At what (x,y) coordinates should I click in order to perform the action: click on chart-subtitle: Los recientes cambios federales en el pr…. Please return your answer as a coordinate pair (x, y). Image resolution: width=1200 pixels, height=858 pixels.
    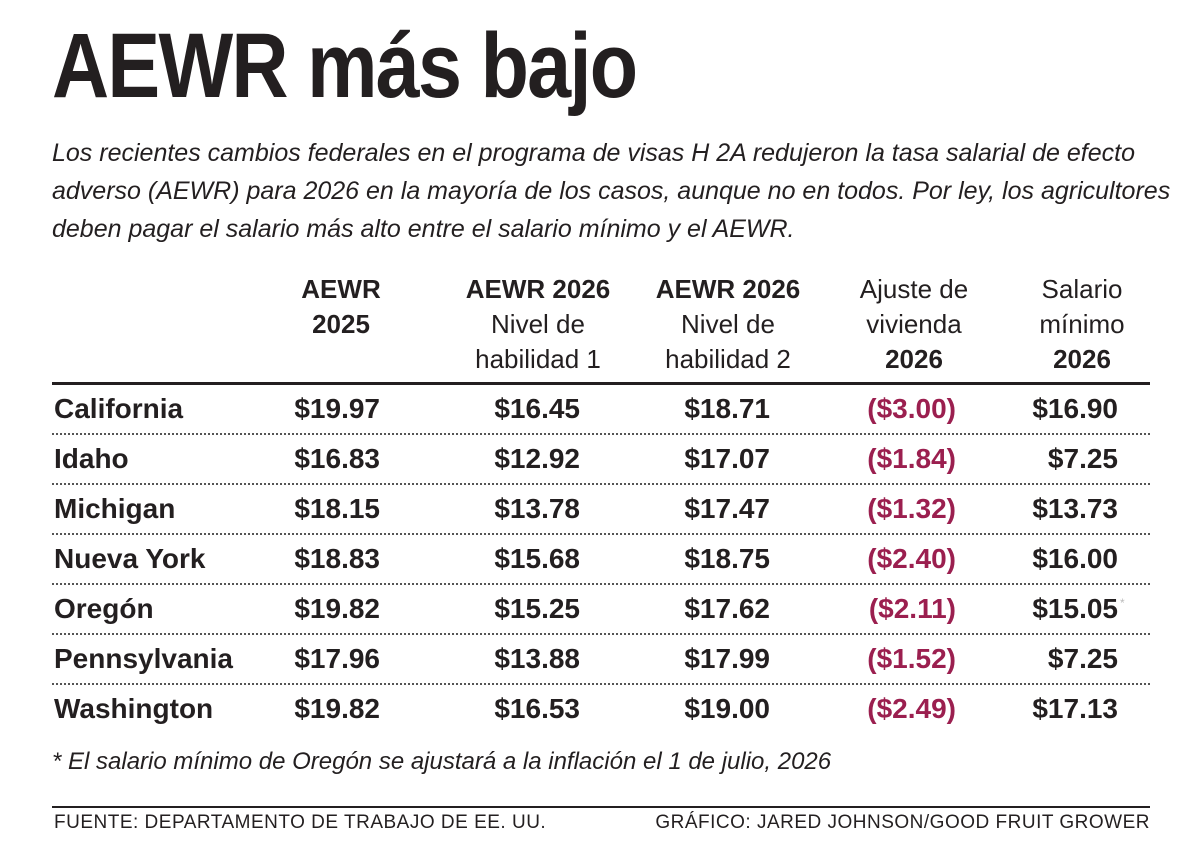
    Looking at the image, I should click on (611, 191).